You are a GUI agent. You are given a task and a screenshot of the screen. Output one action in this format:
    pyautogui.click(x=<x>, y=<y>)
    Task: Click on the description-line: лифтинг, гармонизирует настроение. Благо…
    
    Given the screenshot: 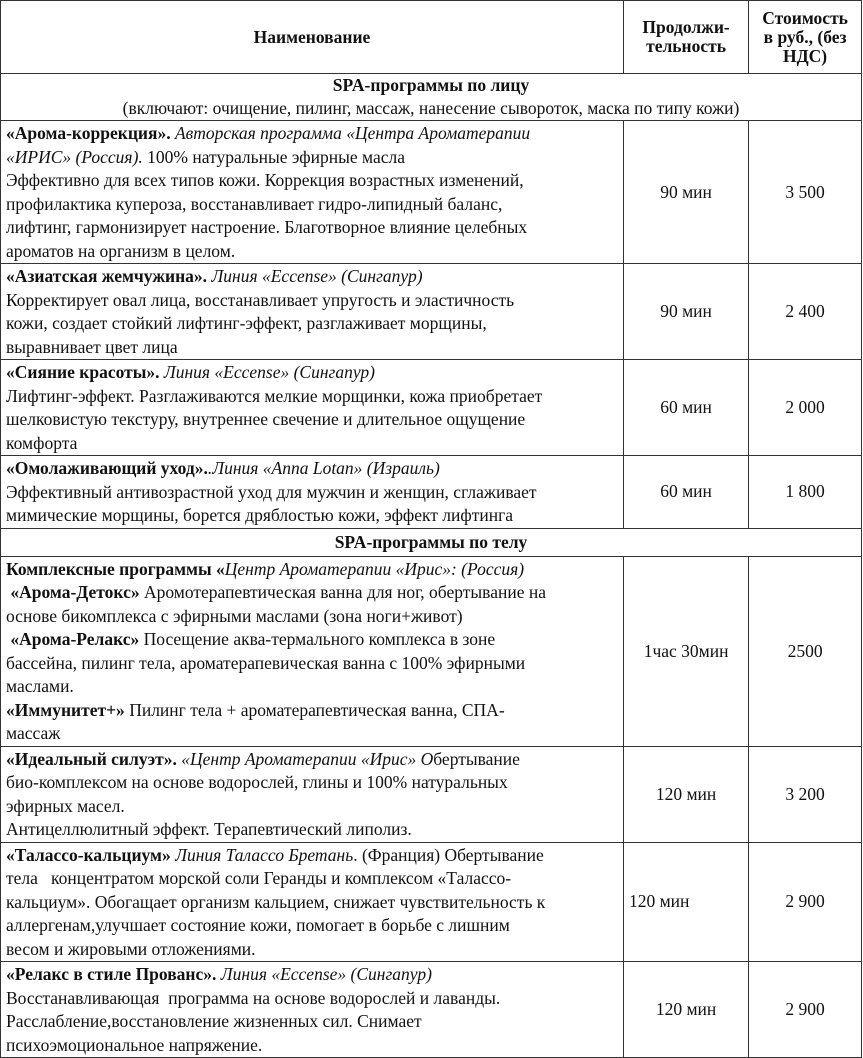 What is the action you would take?
    pyautogui.click(x=312, y=228)
    